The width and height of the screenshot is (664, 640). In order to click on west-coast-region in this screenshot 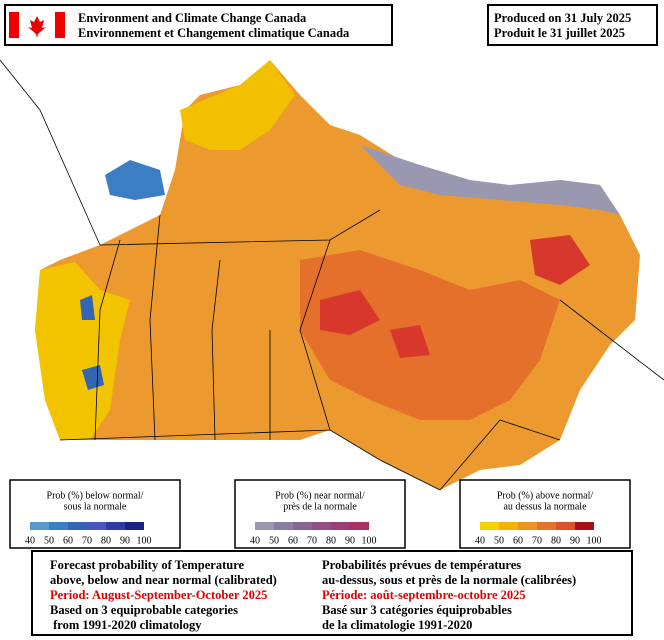, I will do `click(82, 351)`.